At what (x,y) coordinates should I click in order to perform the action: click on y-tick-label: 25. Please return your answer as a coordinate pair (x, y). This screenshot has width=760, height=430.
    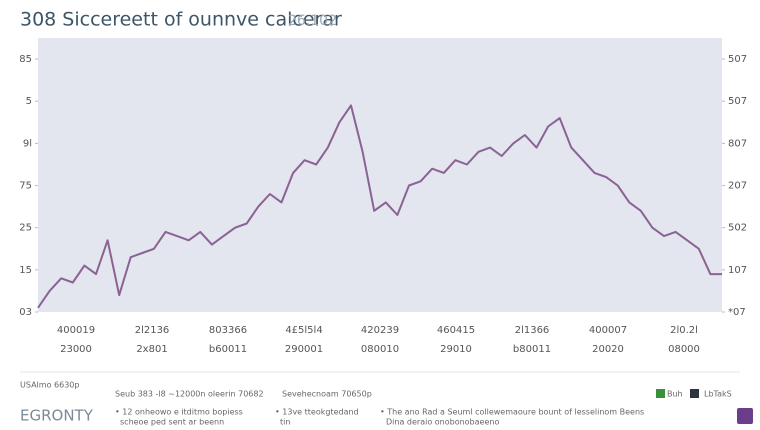
    Looking at the image, I should click on (25, 228).